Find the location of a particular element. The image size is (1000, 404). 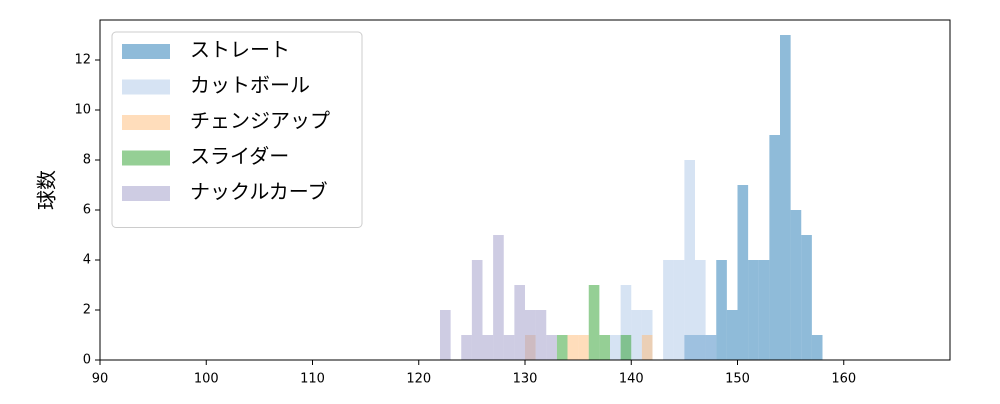

y-tick-label: 6 is located at coordinates (87, 210).